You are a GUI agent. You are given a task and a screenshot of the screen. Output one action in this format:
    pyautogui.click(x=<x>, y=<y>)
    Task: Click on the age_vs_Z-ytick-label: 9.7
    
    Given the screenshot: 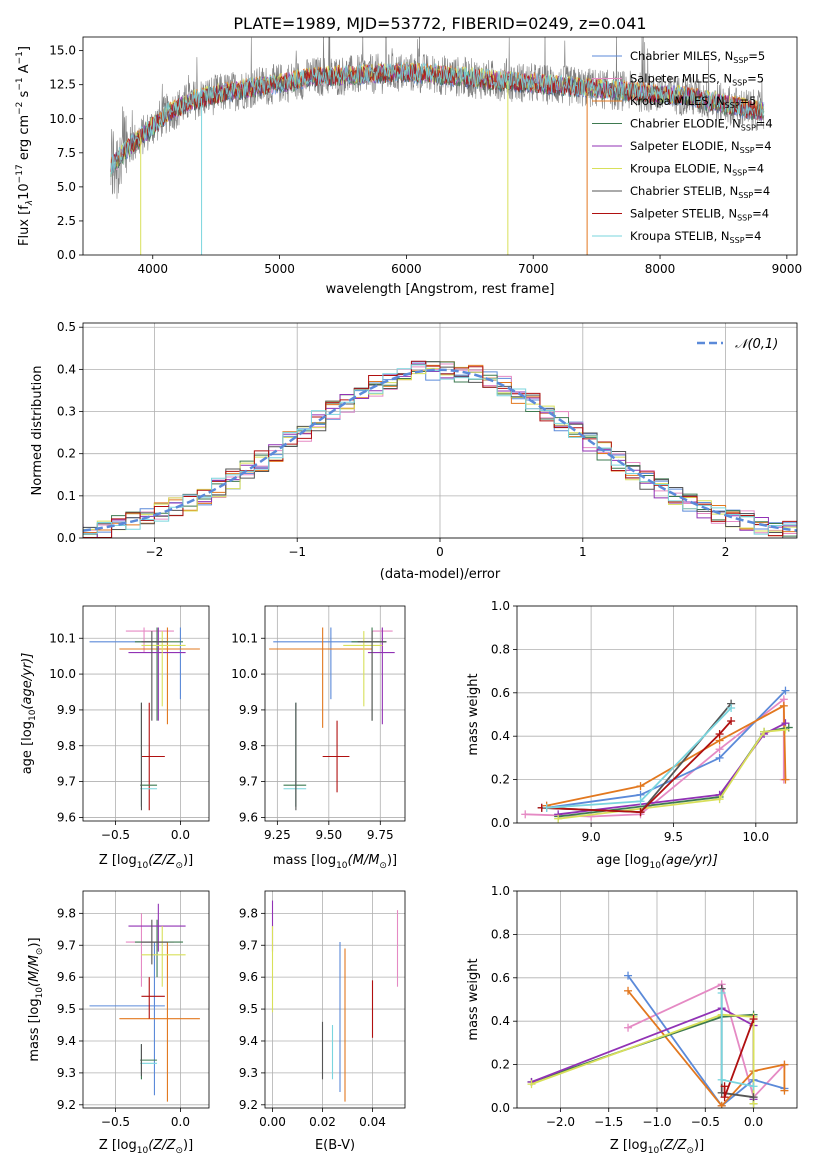 What is the action you would take?
    pyautogui.click(x=66, y=782)
    